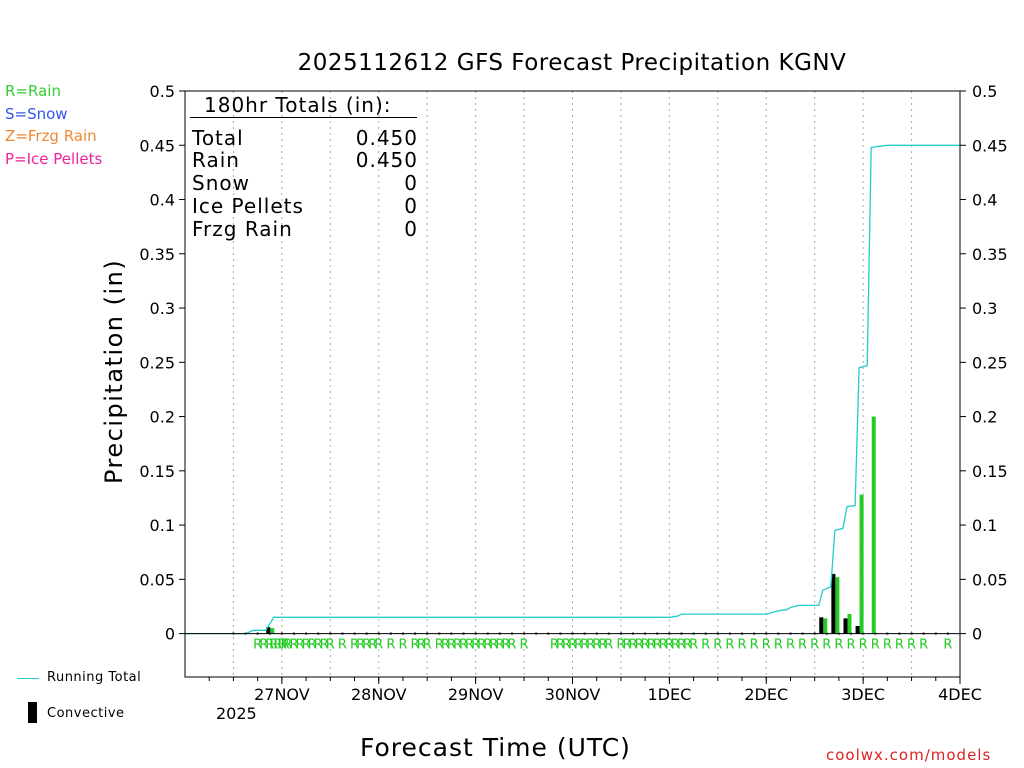  What do you see at coordinates (411, 206) in the screenshot?
I see `totals-value-ice-pellets: 0` at bounding box center [411, 206].